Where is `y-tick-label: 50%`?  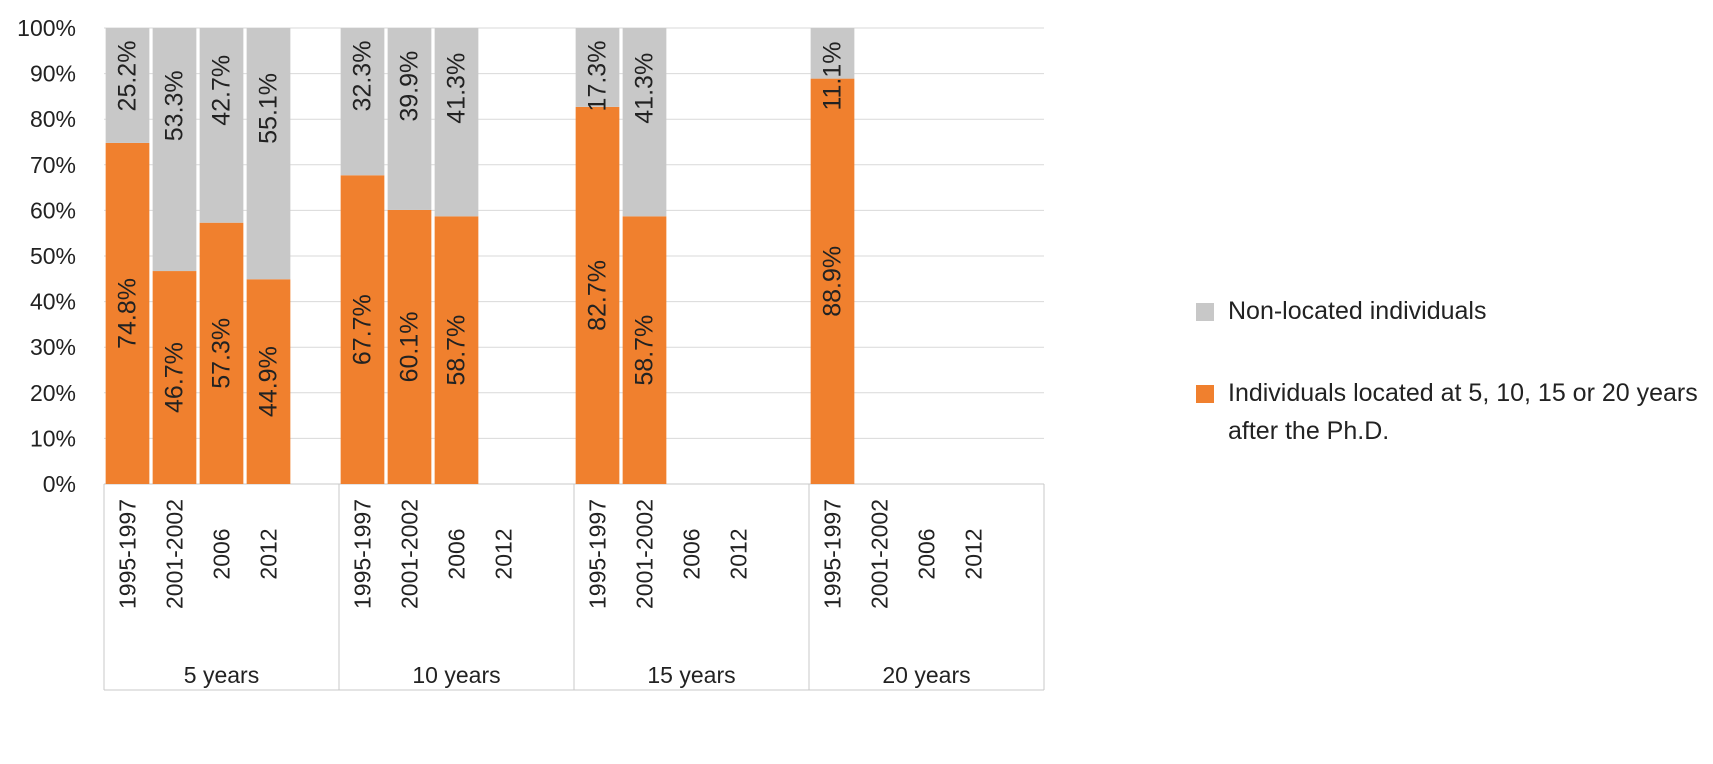 y-tick-label: 50% is located at coordinates (53, 256).